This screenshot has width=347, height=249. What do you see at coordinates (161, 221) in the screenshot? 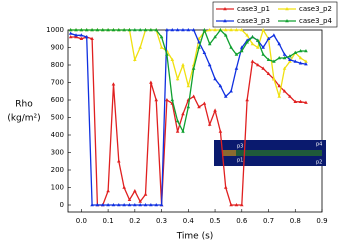
I see `x-tick-label: 0.3` at bounding box center [161, 221].